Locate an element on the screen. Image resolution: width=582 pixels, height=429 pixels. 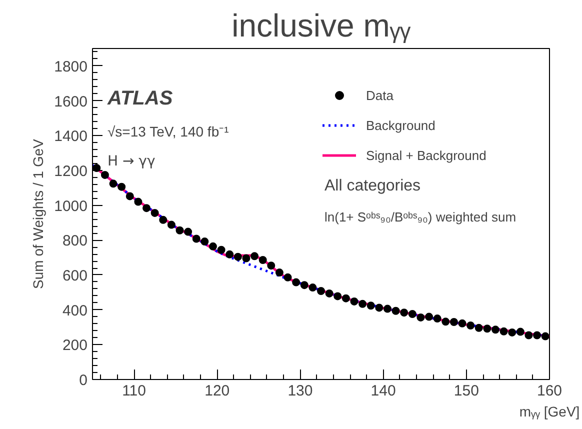
y-tick-label: 1200 is located at coordinates (71, 171).